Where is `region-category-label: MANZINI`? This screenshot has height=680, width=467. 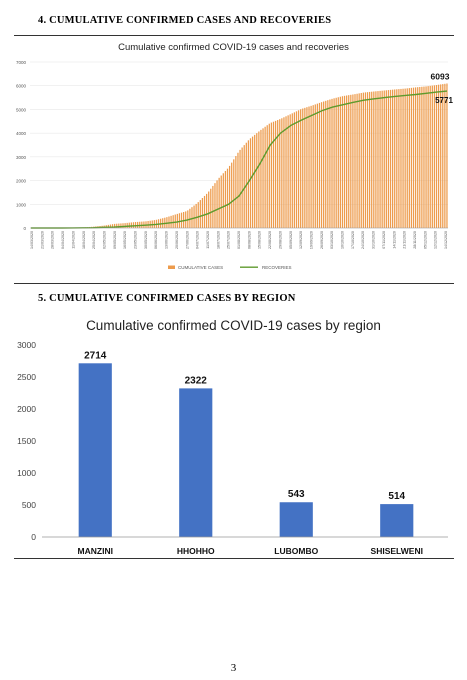 region-category-label: MANZINI is located at coordinates (95, 551).